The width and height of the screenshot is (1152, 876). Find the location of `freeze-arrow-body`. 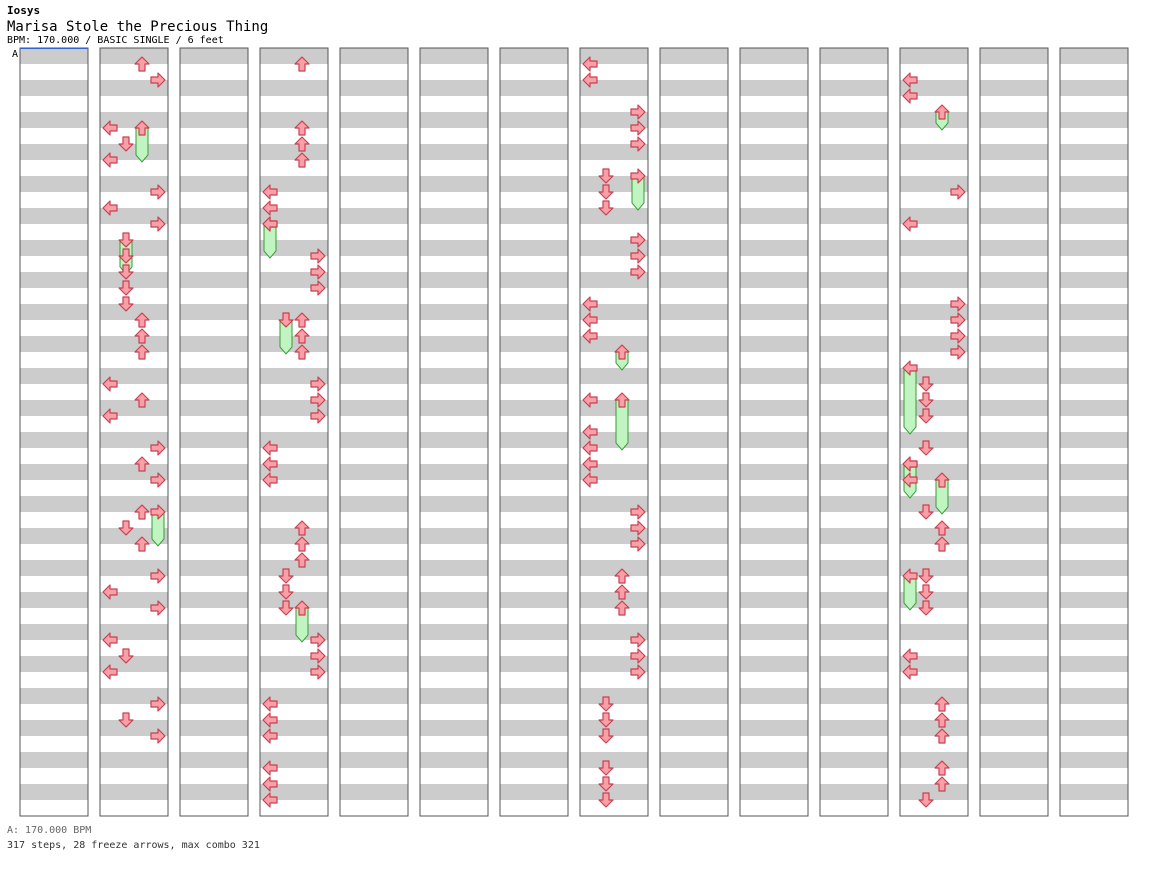

freeze-arrow-body is located at coordinates (910, 401).